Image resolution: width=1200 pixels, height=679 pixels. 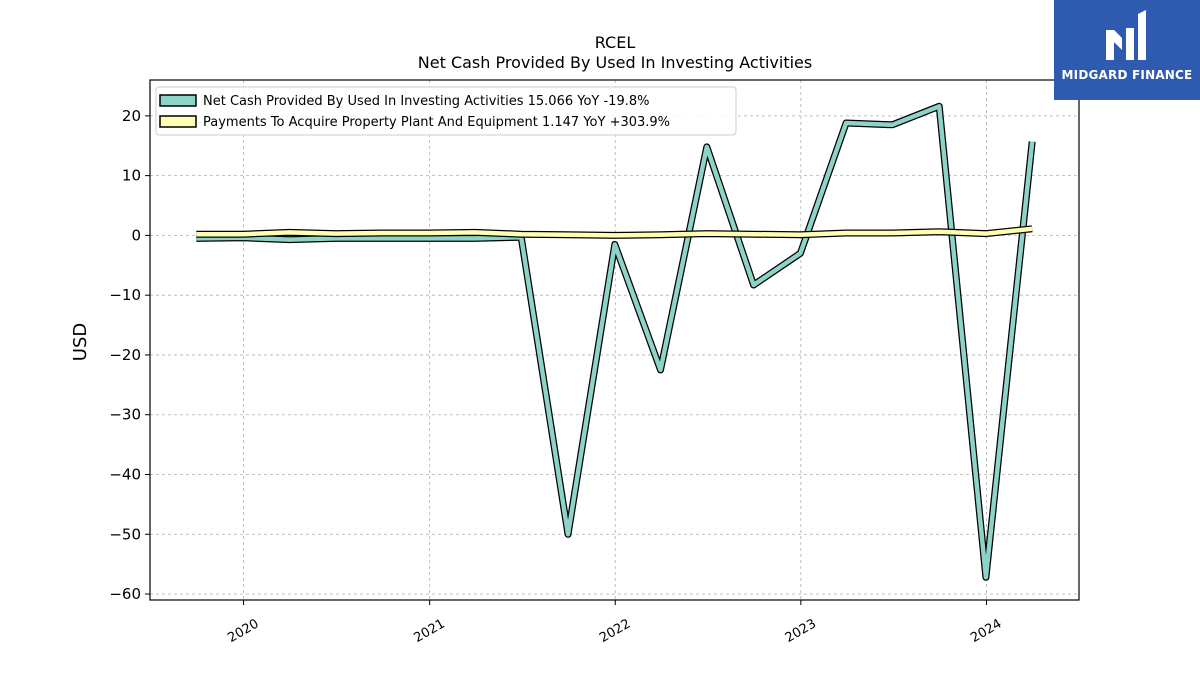 What do you see at coordinates (430, 631) in the screenshot?
I see `x-tick-label: 2021` at bounding box center [430, 631].